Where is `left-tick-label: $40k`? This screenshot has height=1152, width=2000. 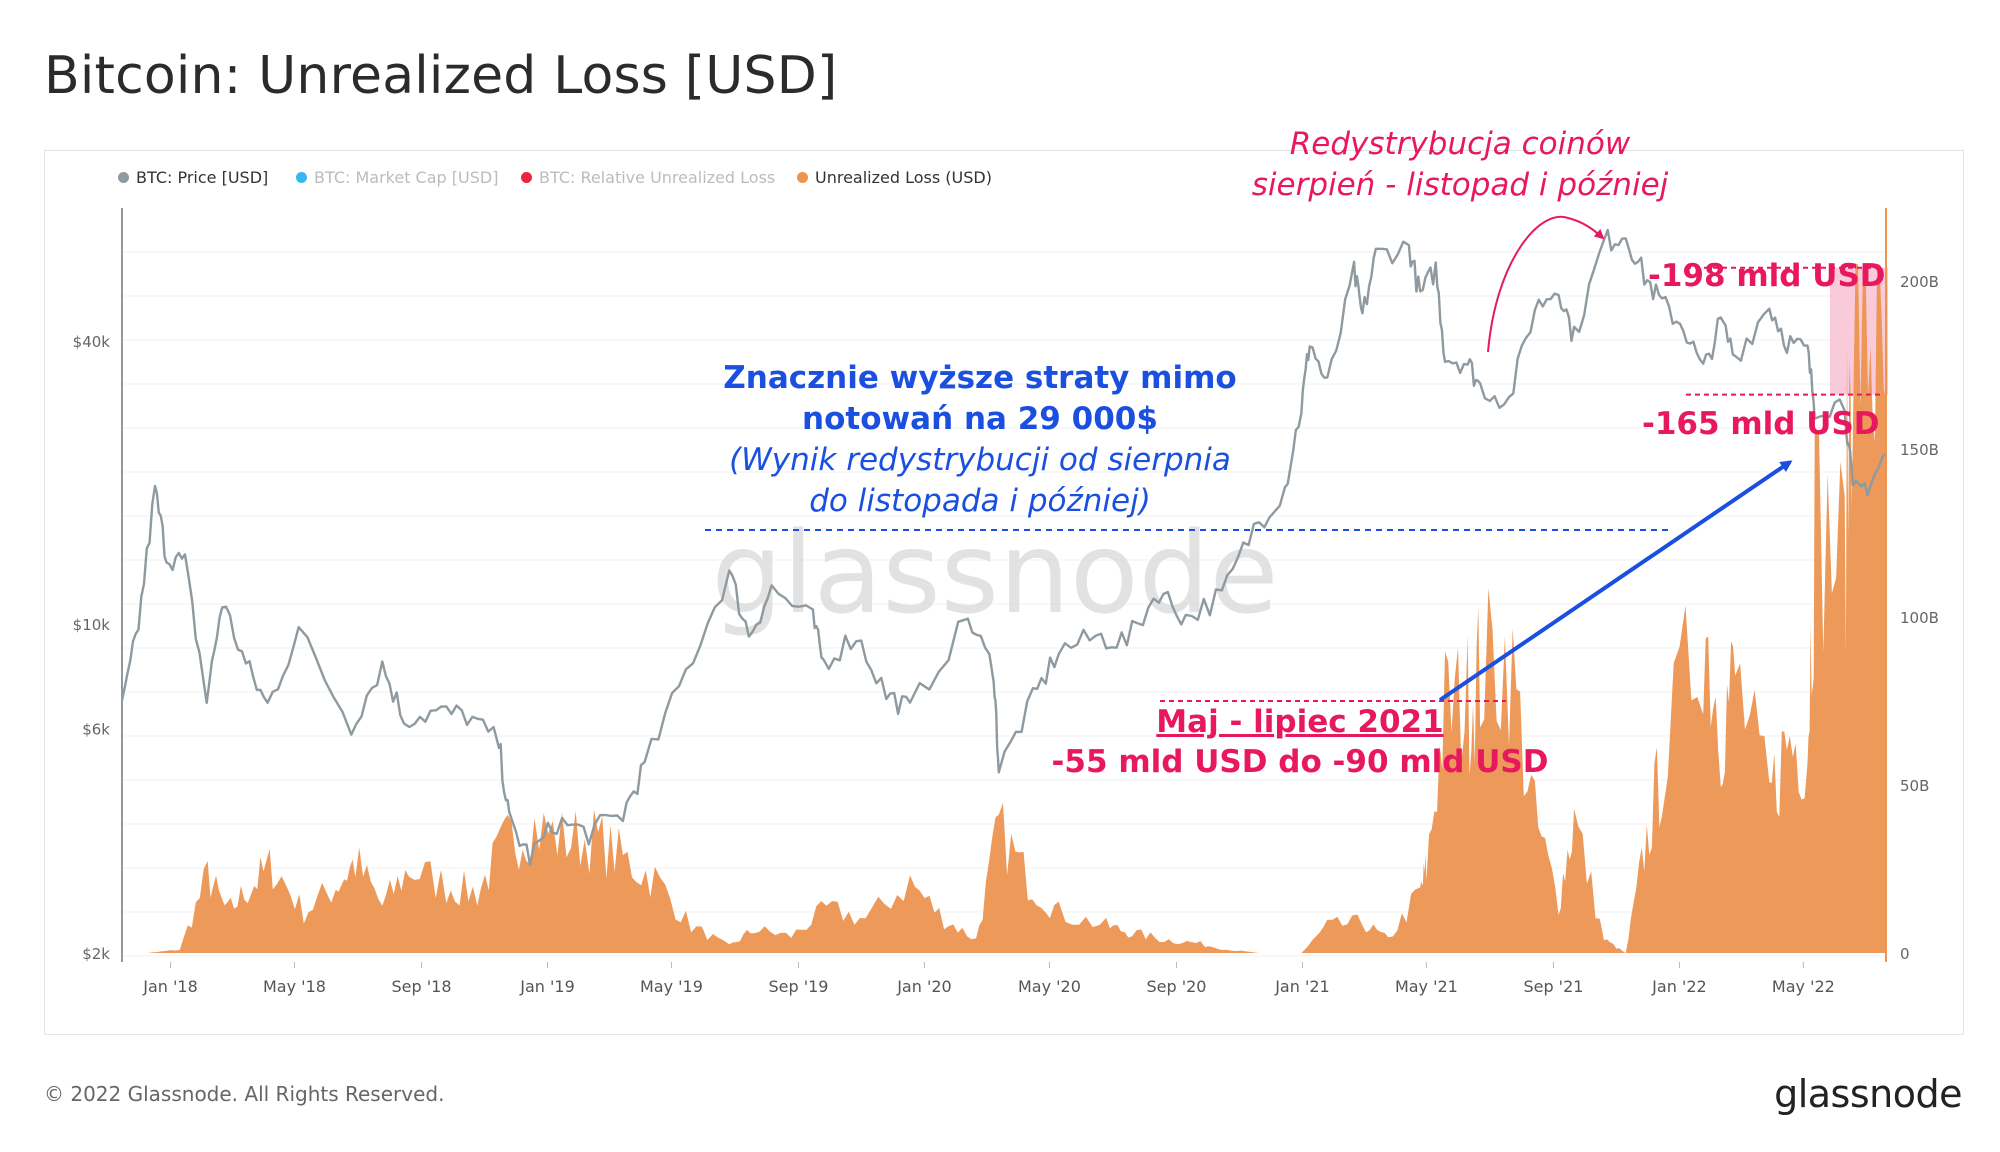
left-tick-label: $40k is located at coordinates (92, 342).